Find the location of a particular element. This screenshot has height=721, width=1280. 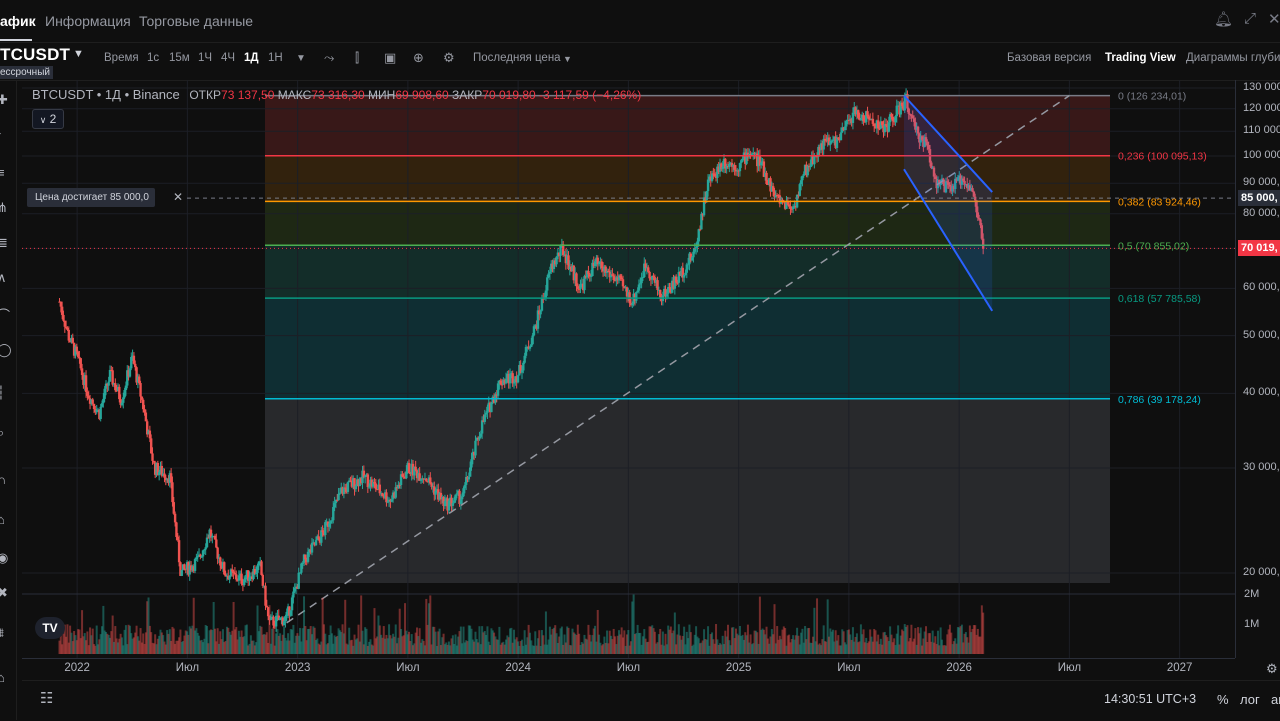

price-axis is located at coordinates (1257, 369).